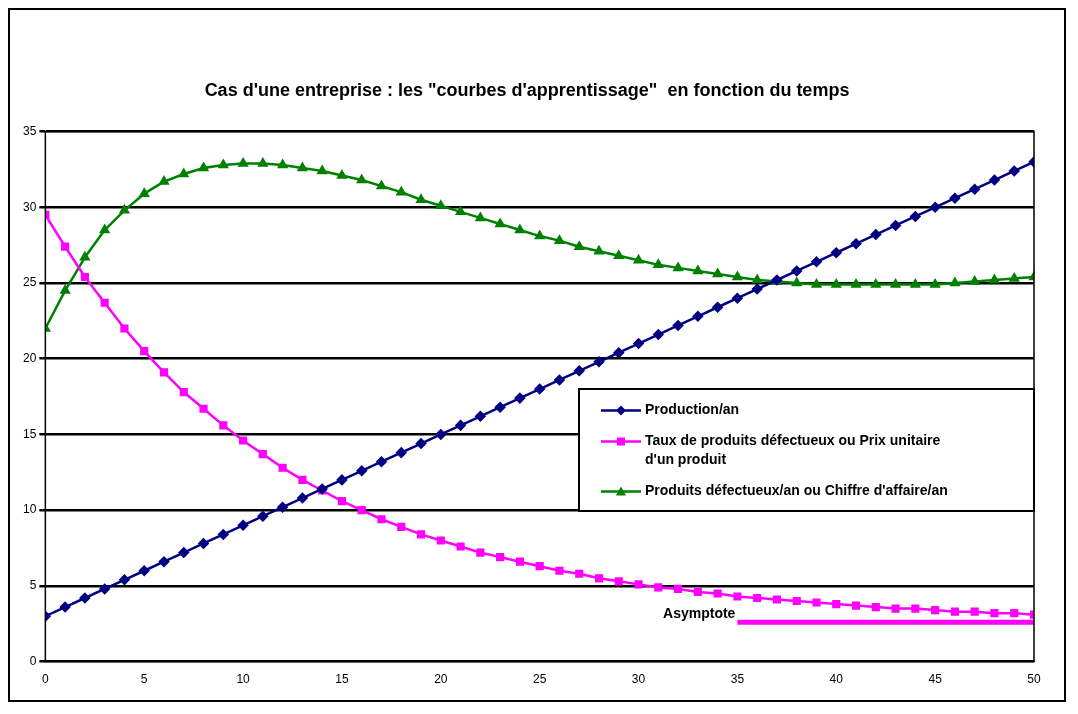 The height and width of the screenshot is (714, 1078). Describe the element at coordinates (796, 490) in the screenshot. I see `legend-label: Produits défectueux/an ou Chiffre d'affaire/an` at that location.